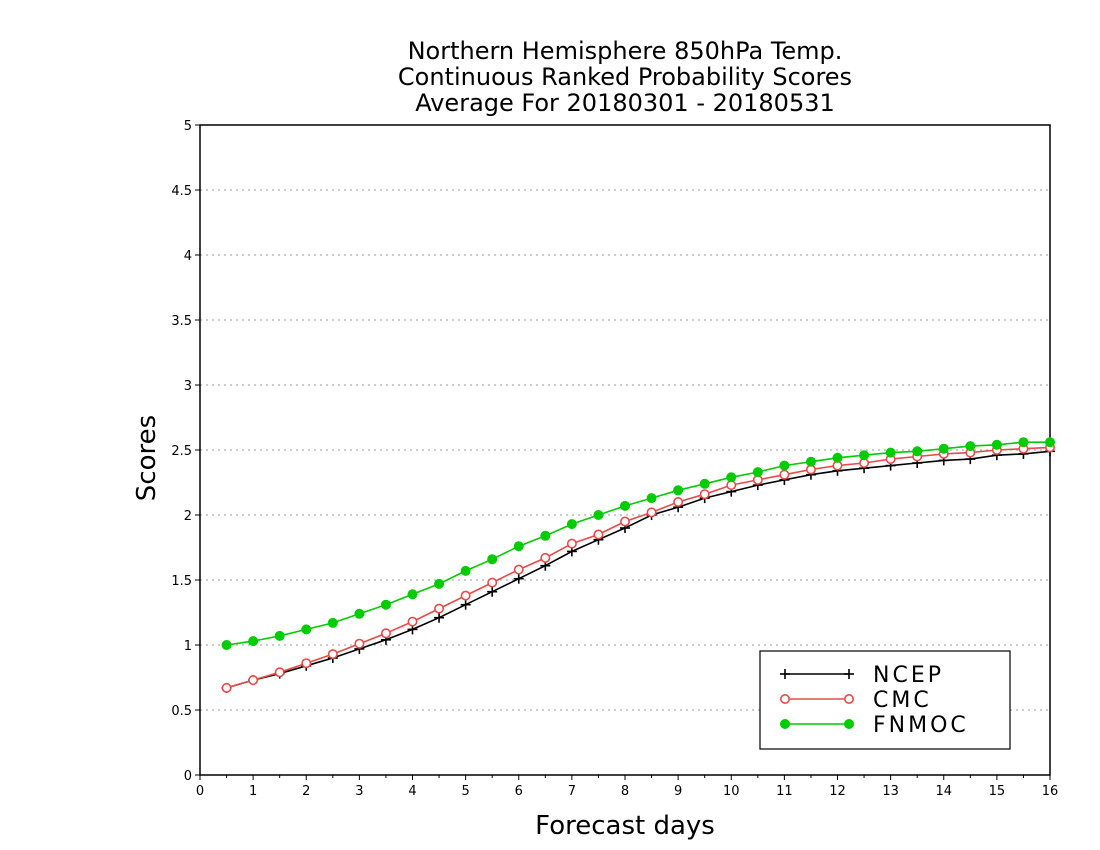 Image resolution: width=1100 pixels, height=850 pixels. Describe the element at coordinates (997, 791) in the screenshot. I see `x-tick-label: 15` at that location.